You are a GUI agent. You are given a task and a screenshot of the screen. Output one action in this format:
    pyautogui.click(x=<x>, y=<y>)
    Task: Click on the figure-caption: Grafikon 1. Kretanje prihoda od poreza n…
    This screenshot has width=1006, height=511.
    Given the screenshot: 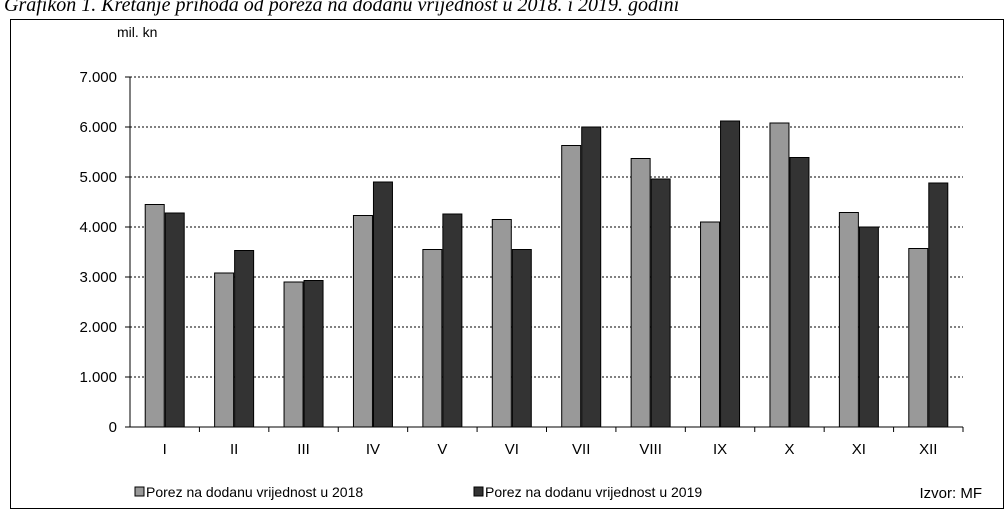 What is the action you would take?
    pyautogui.click(x=342, y=8)
    